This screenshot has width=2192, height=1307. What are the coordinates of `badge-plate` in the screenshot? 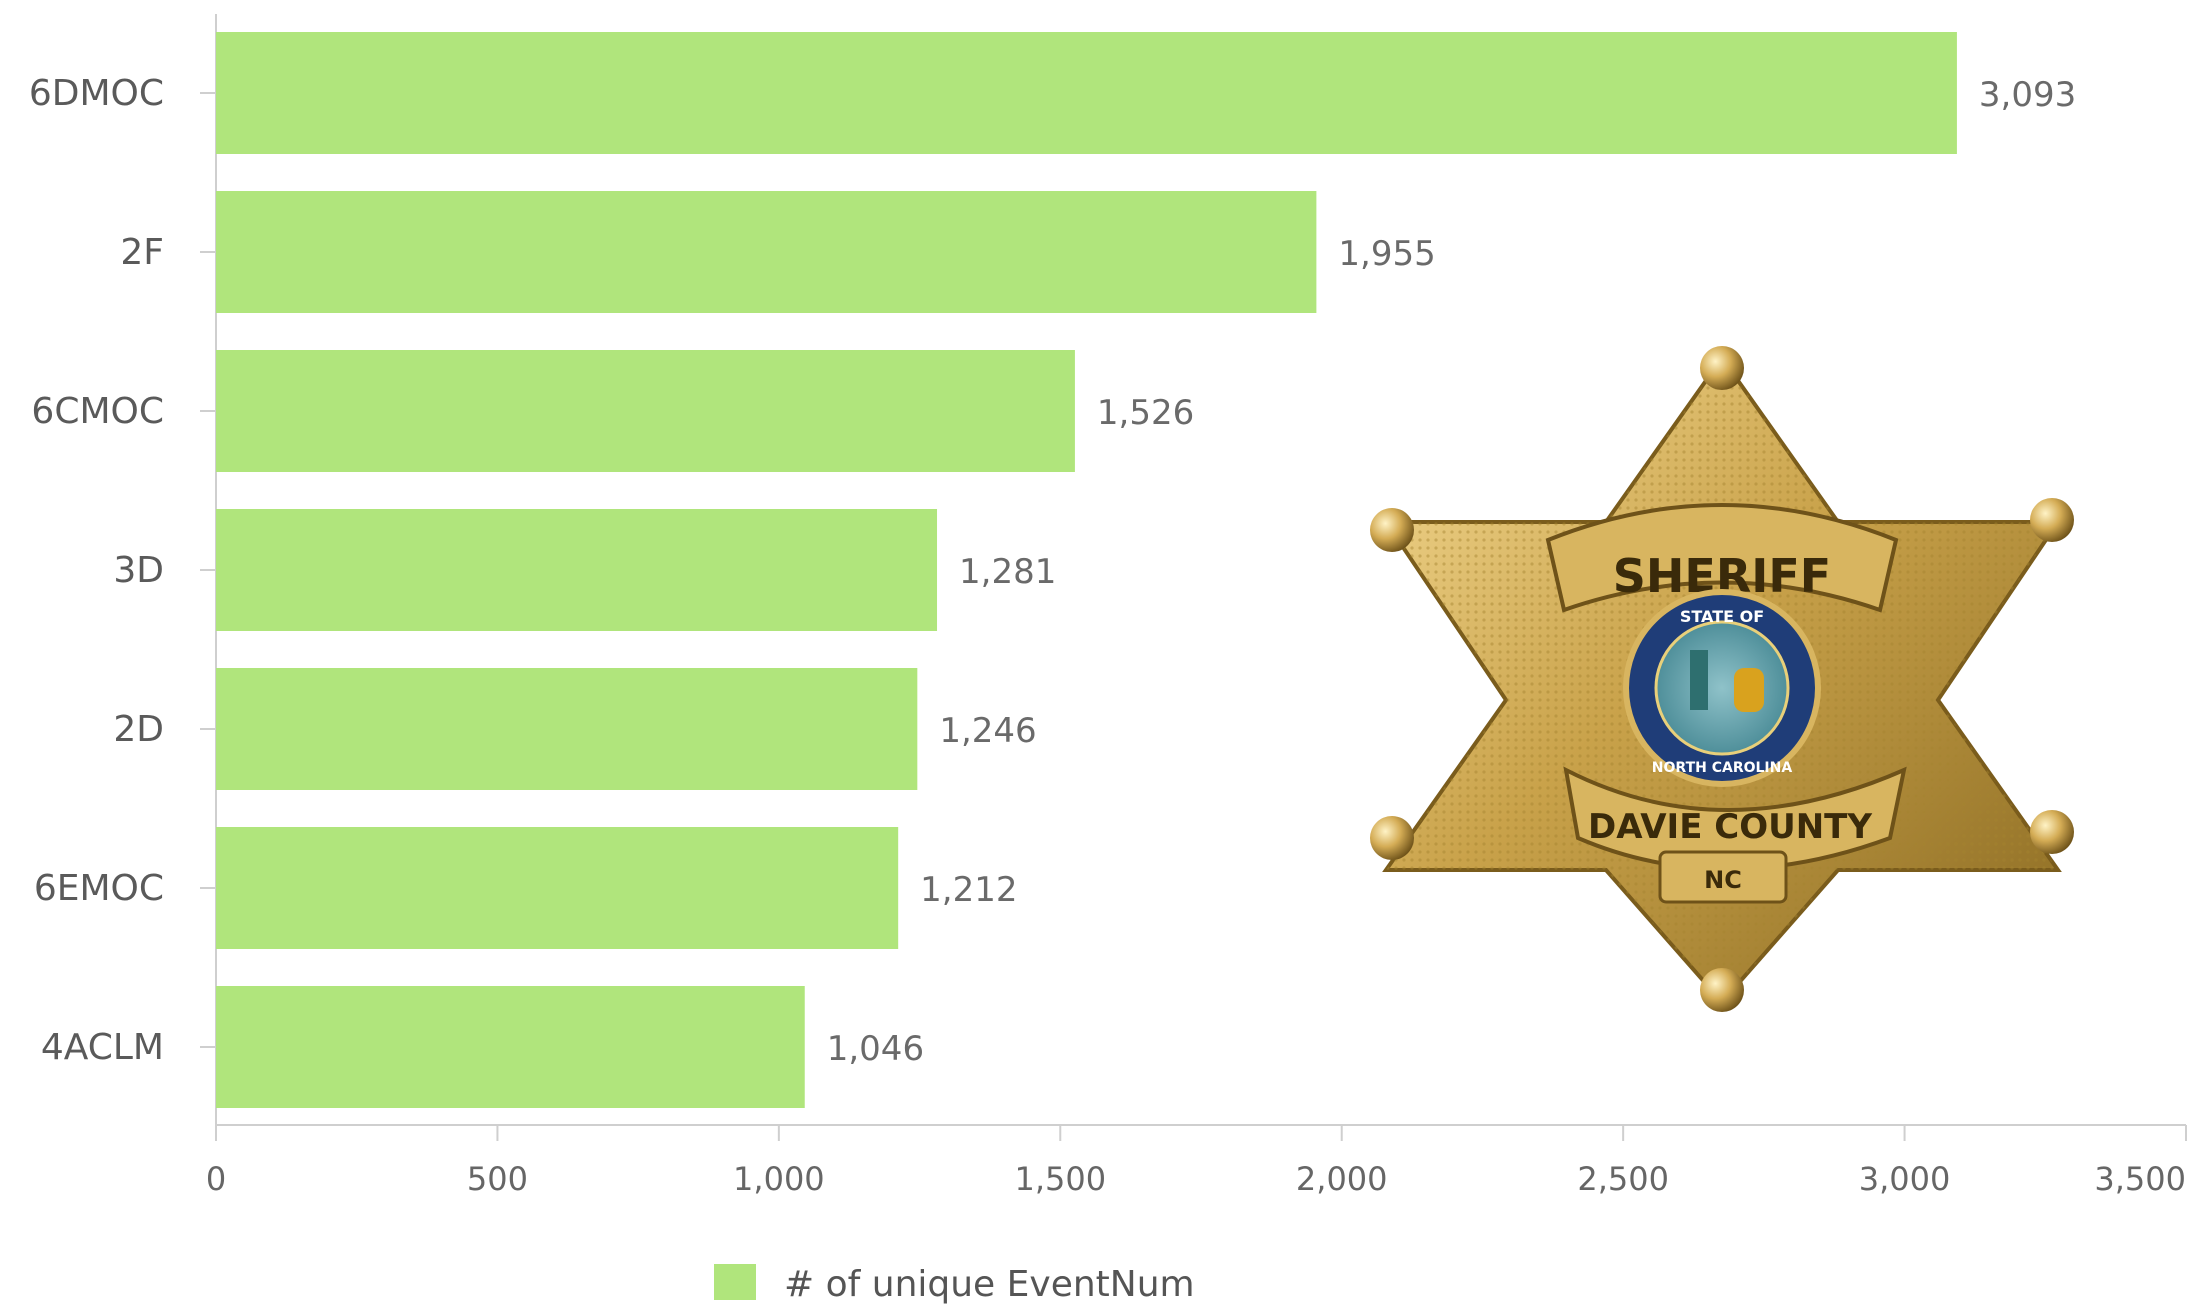 It's located at (1723, 877).